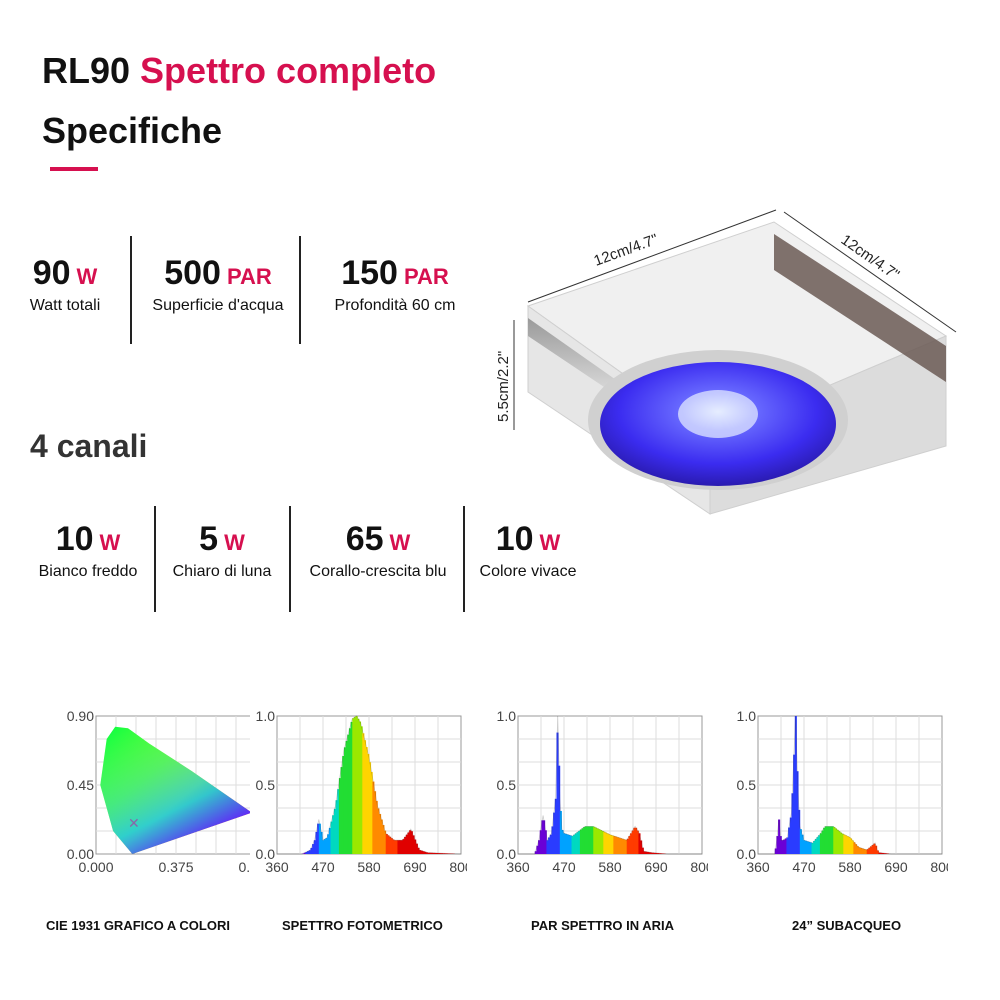  I want to click on dim-height-label: 5.5cm/2.2", so click(503, 386).